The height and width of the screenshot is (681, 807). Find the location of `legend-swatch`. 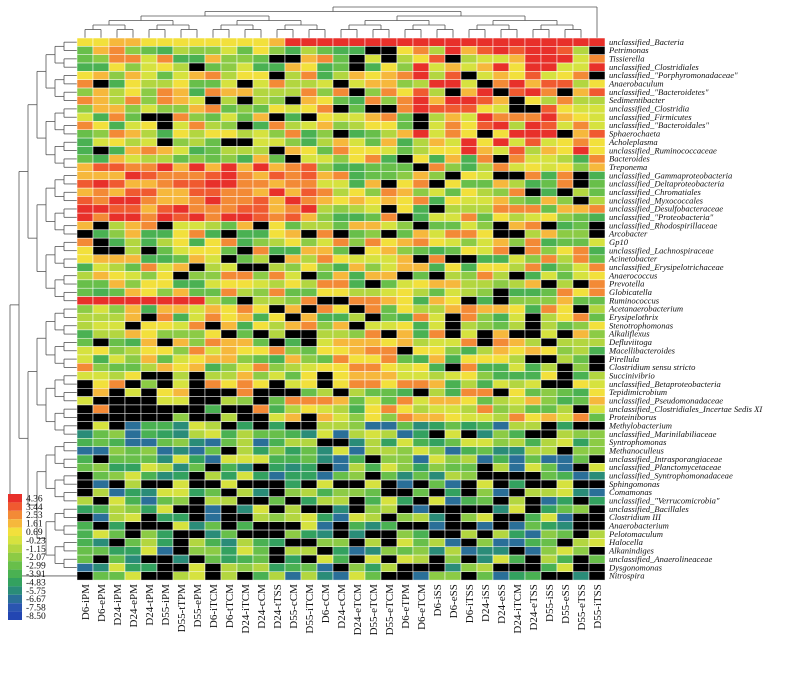

legend-swatch is located at coordinates (15, 599).